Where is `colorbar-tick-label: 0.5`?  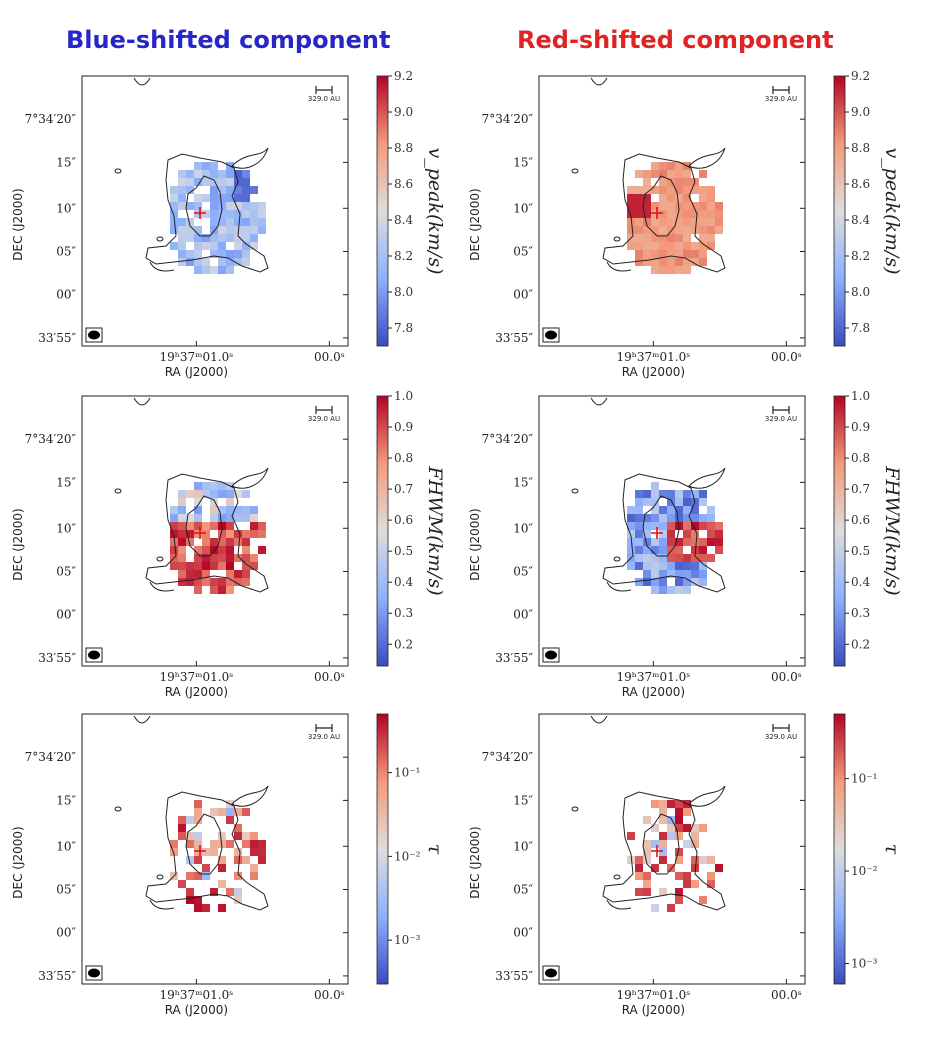 colorbar-tick-label: 0.5 is located at coordinates (403, 551).